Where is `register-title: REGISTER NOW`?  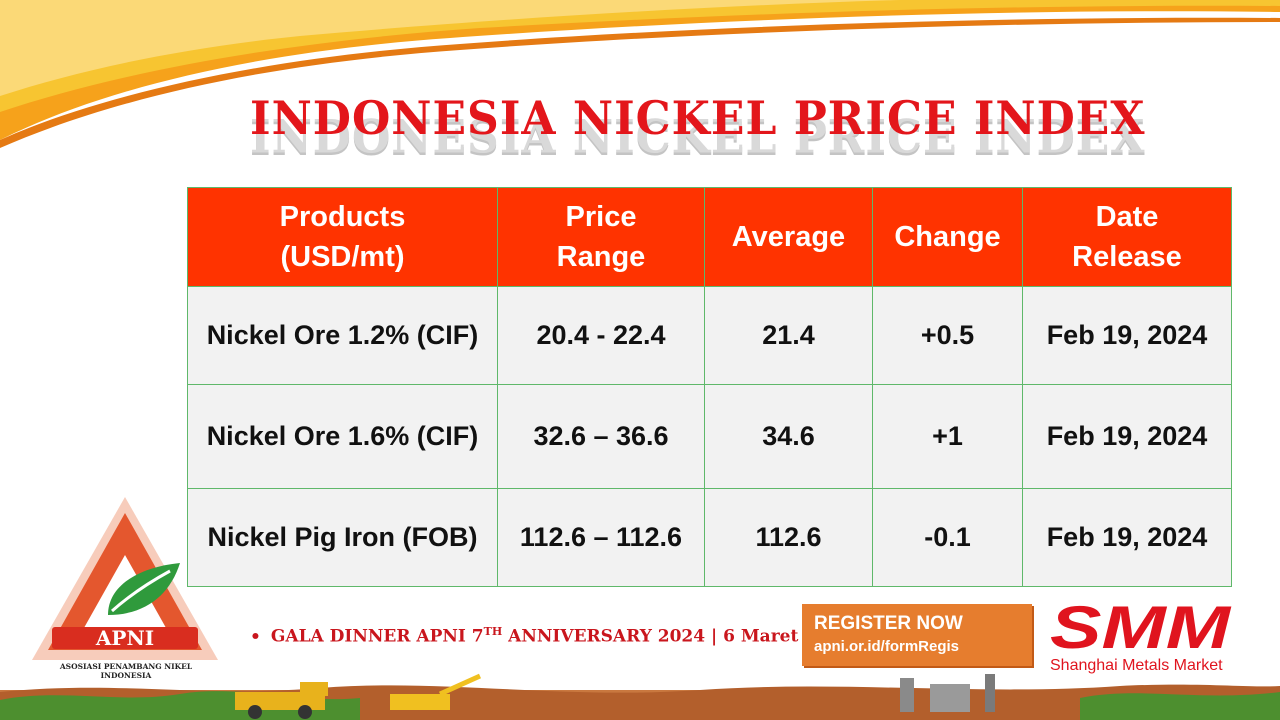 register-title: REGISTER NOW is located at coordinates (888, 623).